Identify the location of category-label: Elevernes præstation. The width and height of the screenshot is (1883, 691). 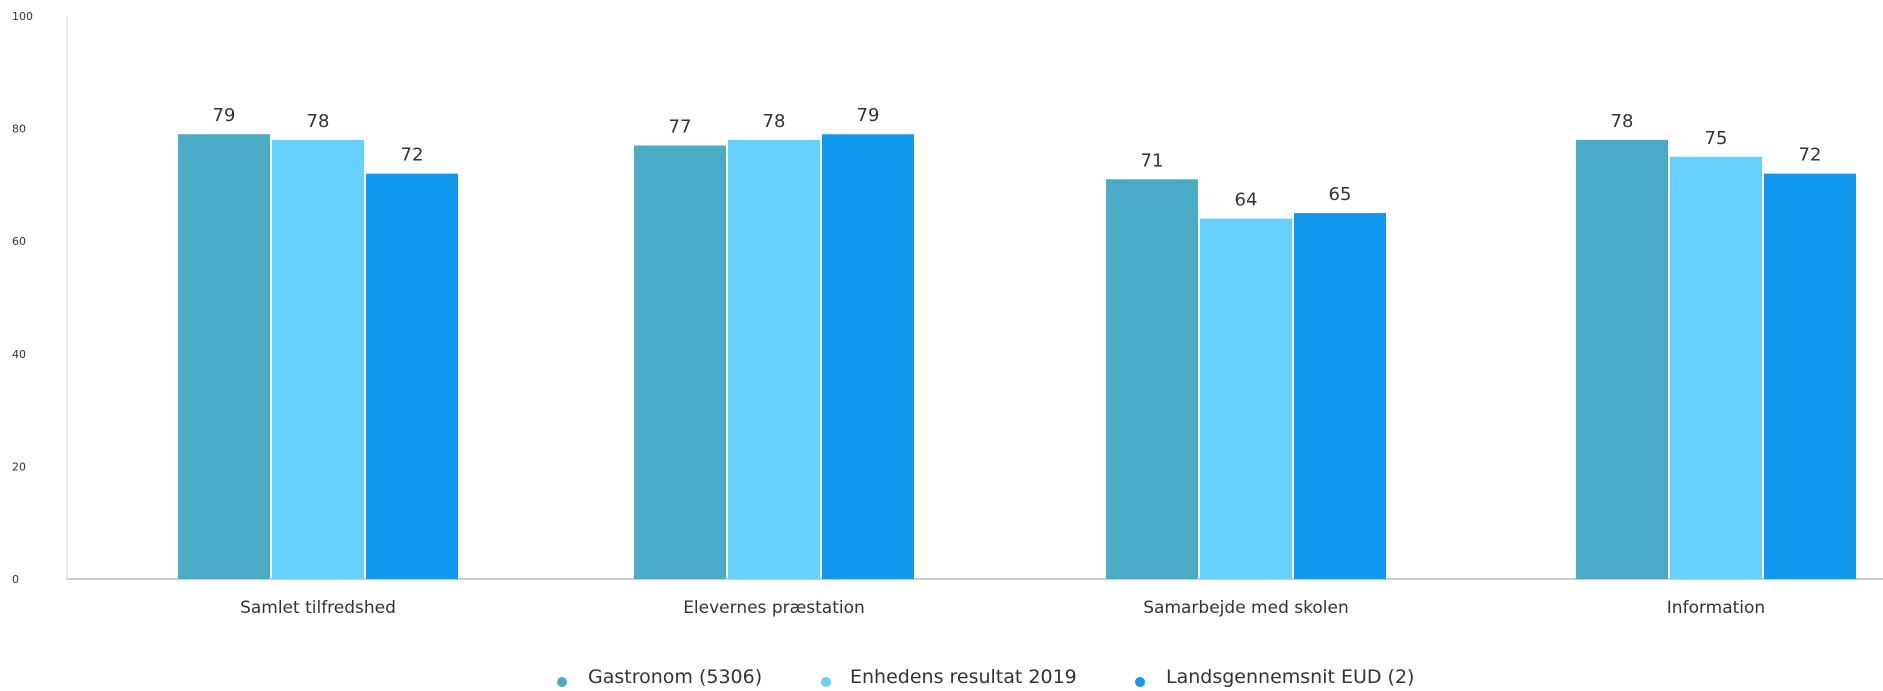
(774, 608).